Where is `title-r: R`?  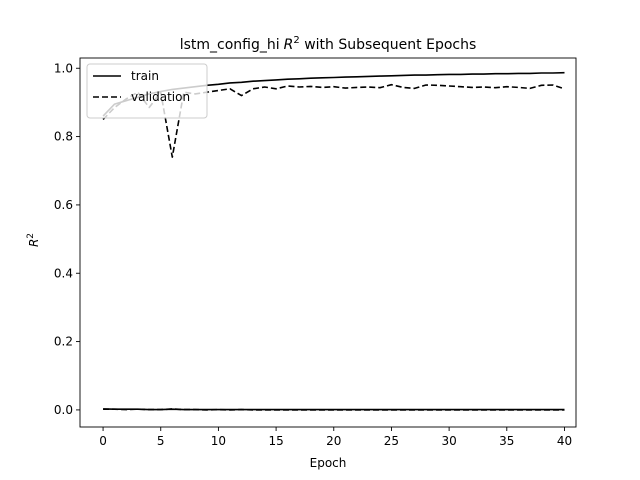 title-r: R is located at coordinates (289, 45).